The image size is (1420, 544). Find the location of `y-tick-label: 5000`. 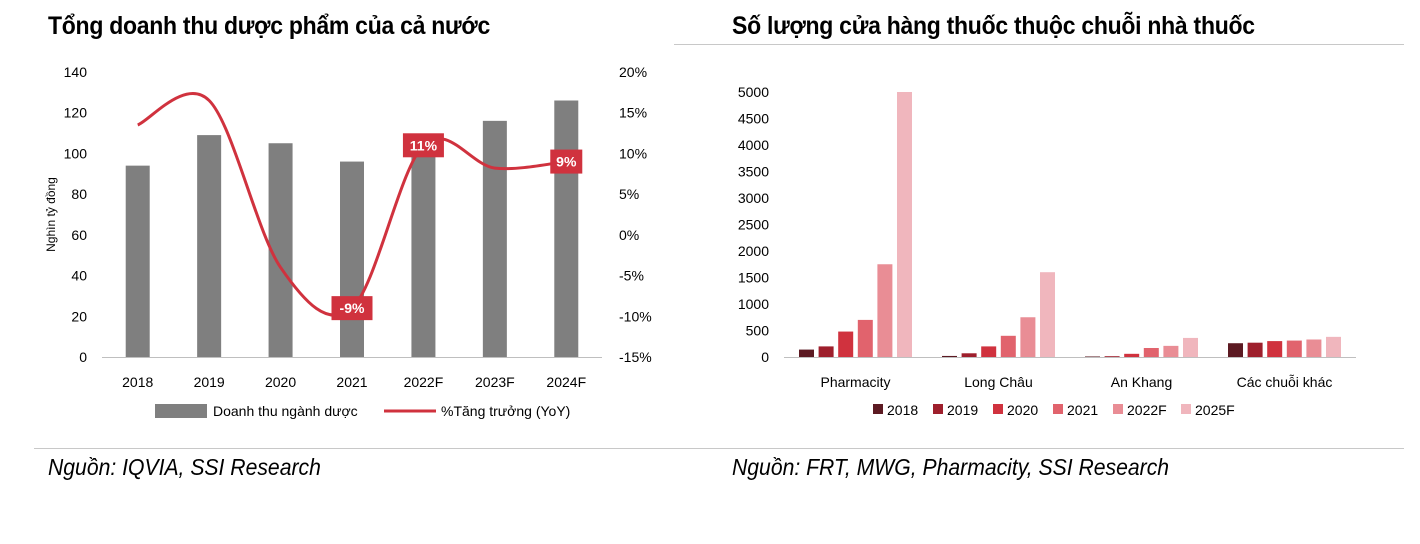

y-tick-label: 5000 is located at coordinates (753, 92).